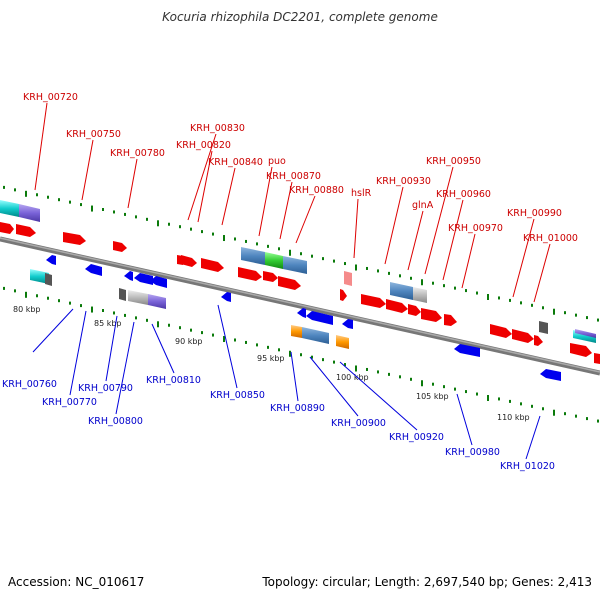 The image size is (600, 600). I want to click on gene-label: KRH_01020, so click(527, 466).